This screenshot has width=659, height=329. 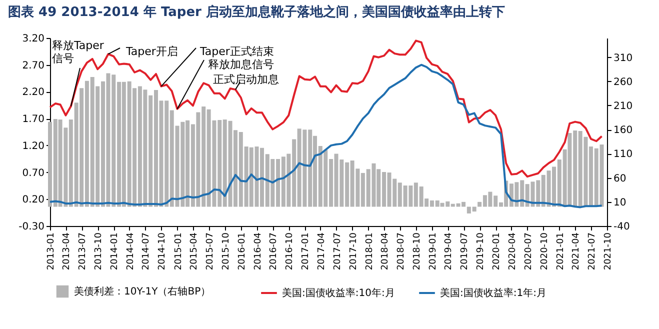 I want to click on x-tick-label: 2016-10, so click(x=290, y=251).